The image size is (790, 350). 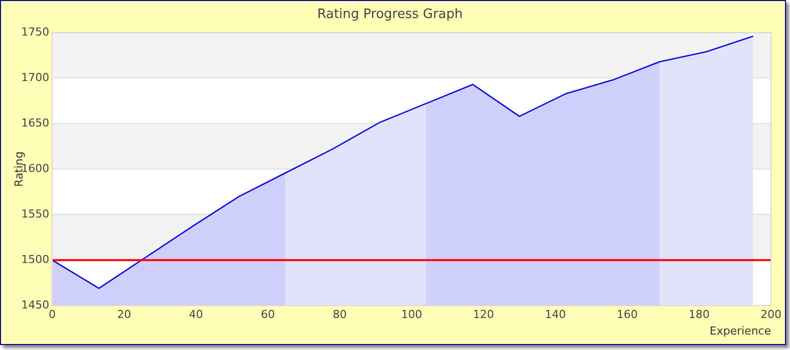 What do you see at coordinates (195, 315) in the screenshot?
I see `x-tick-label: 40` at bounding box center [195, 315].